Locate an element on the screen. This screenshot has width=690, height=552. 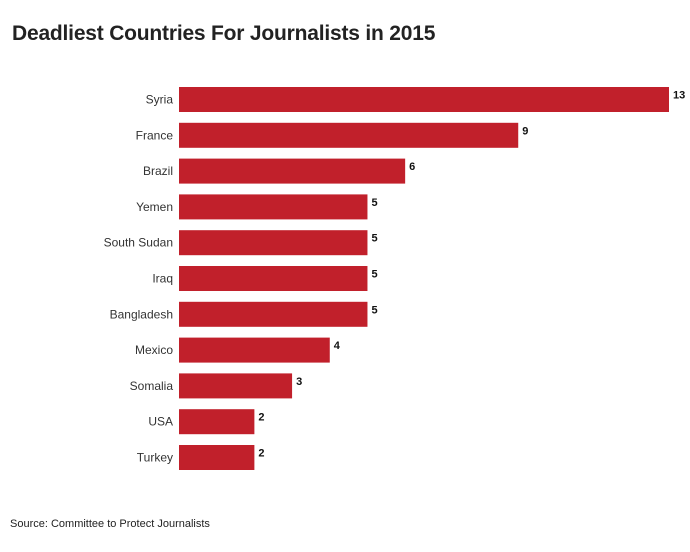
value-label: 6 is located at coordinates (412, 167).